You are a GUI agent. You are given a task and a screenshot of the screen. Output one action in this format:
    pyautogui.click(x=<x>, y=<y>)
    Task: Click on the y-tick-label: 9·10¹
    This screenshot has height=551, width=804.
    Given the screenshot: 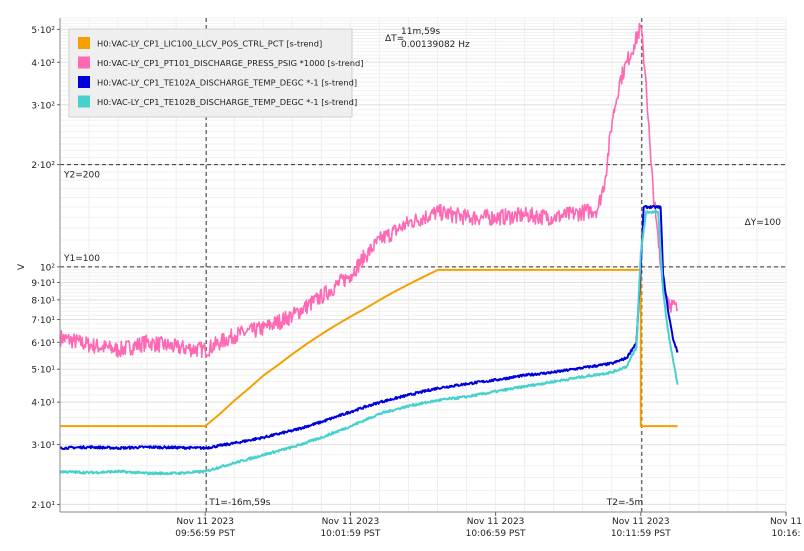 What is the action you would take?
    pyautogui.click(x=43, y=284)
    